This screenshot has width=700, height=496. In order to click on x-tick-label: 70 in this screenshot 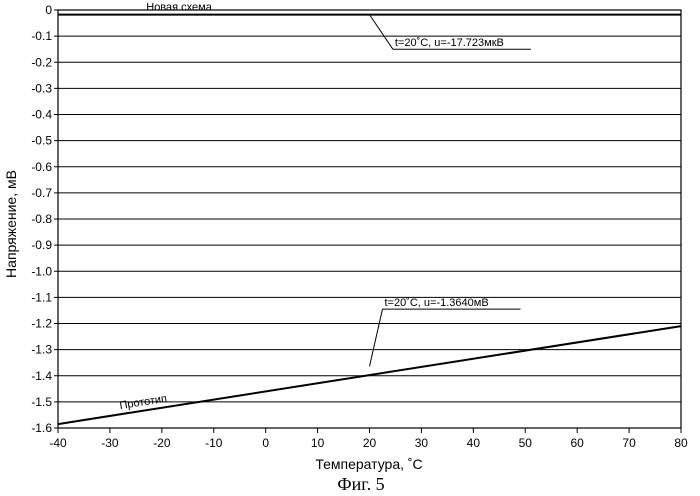, I will do `click(629, 443)`.